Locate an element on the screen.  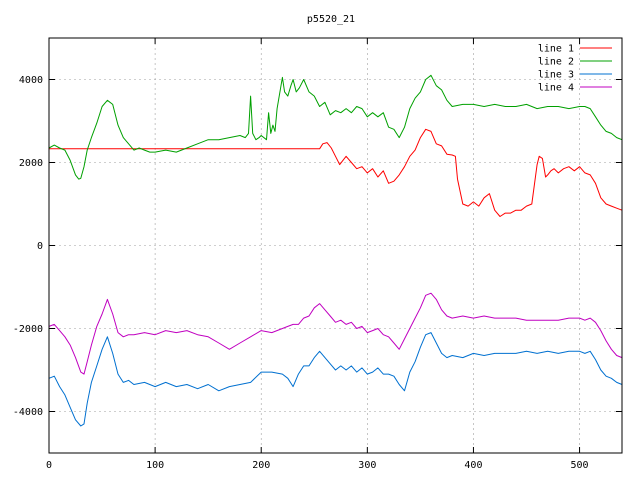
legend-label-4: line 4 is located at coordinates (556, 88).